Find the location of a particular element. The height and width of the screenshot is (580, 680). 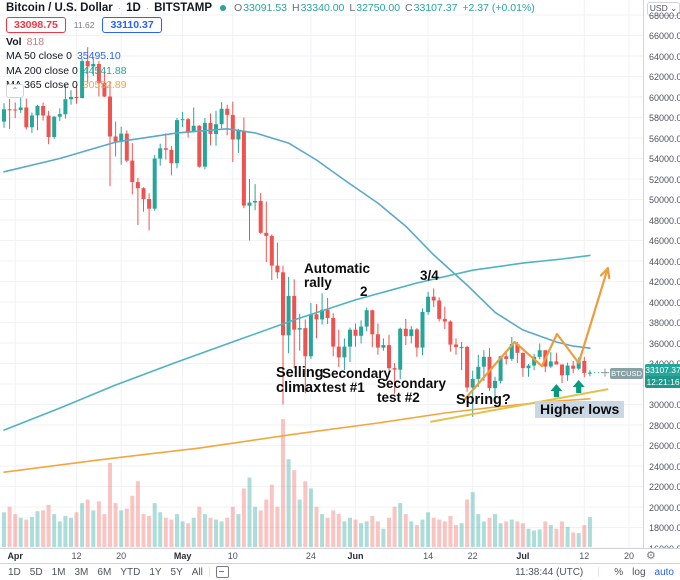

time-axis-label: Apr is located at coordinates (15, 556).